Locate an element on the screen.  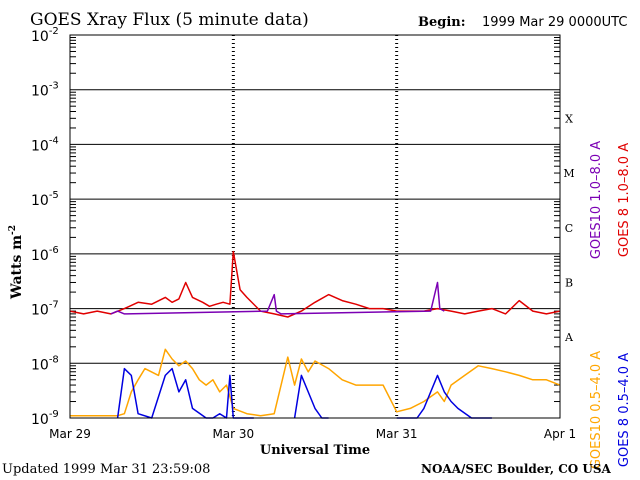
y-tick-label: 10⁻⁷ is located at coordinates (45, 309).